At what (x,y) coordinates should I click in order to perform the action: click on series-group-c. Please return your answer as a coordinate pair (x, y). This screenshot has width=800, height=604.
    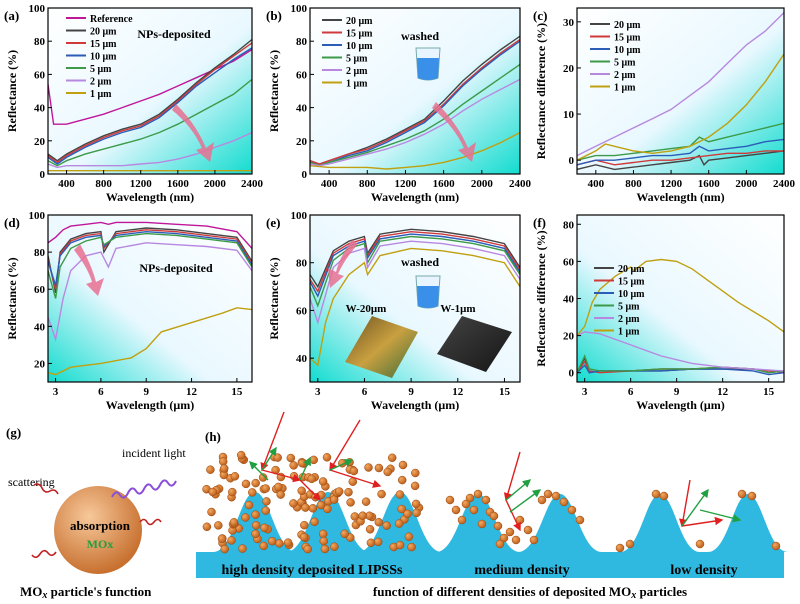
    Looking at the image, I should click on (680, 91).